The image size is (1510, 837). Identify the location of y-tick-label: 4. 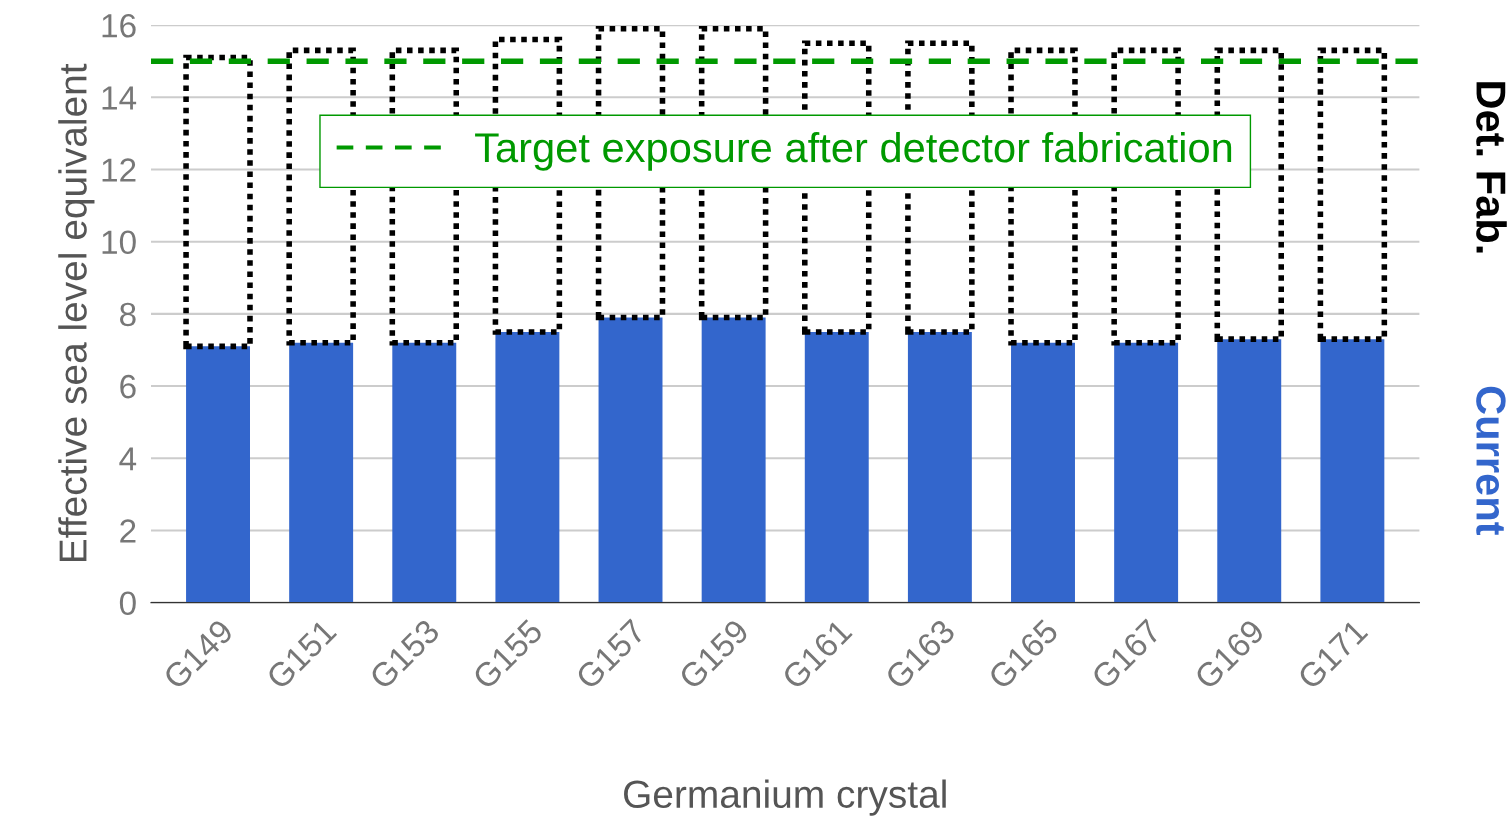
(128, 459).